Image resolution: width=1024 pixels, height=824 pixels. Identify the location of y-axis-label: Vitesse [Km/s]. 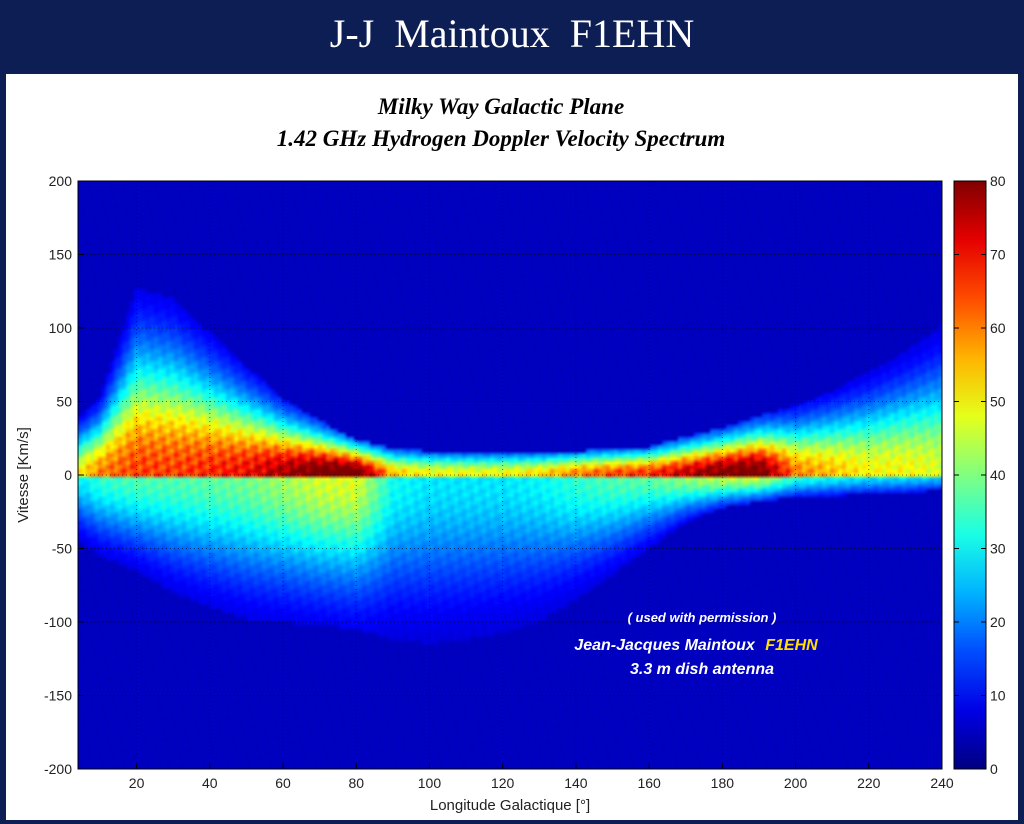
(23, 475).